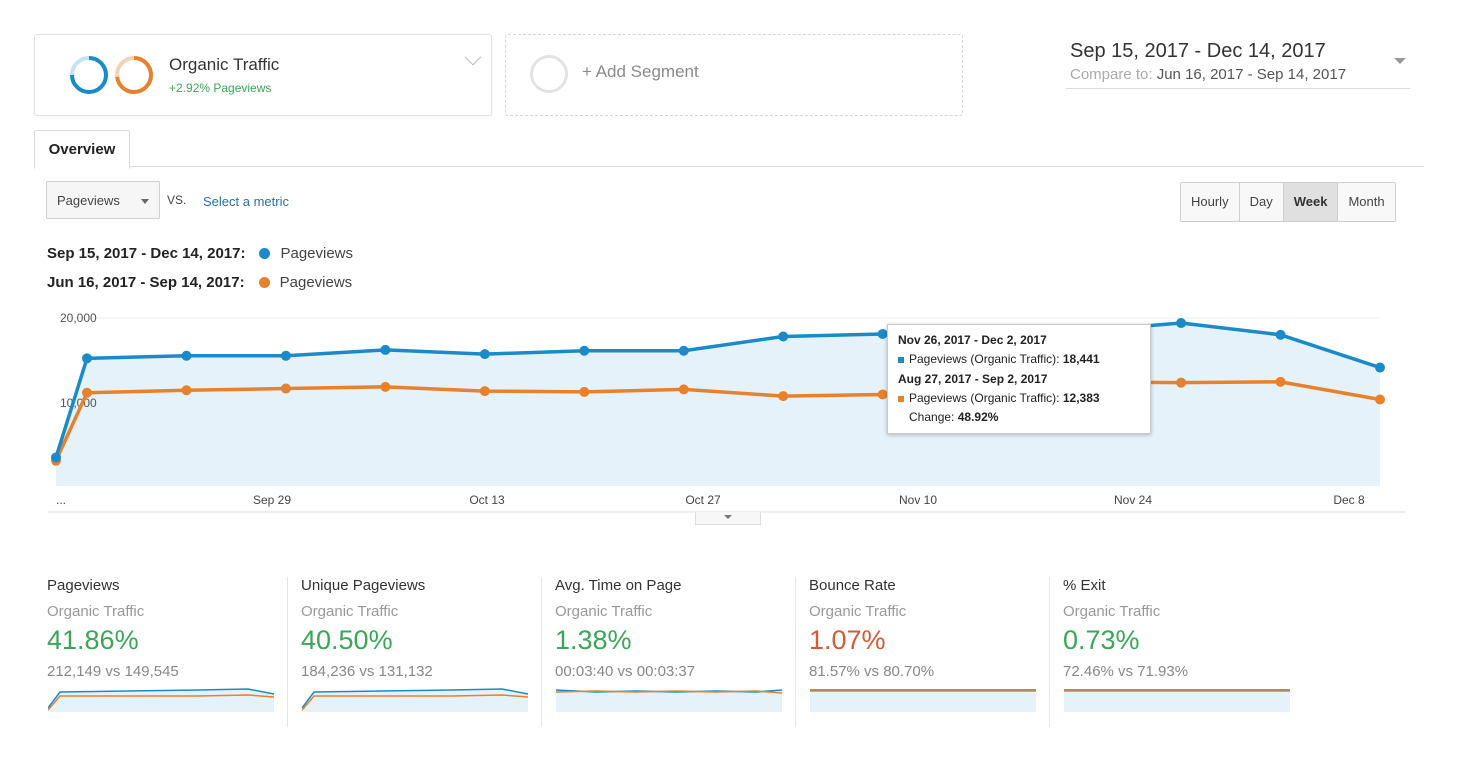  Describe the element at coordinates (872, 671) in the screenshot. I see `kpi-compare: 81.57% vs 80.70%` at that location.